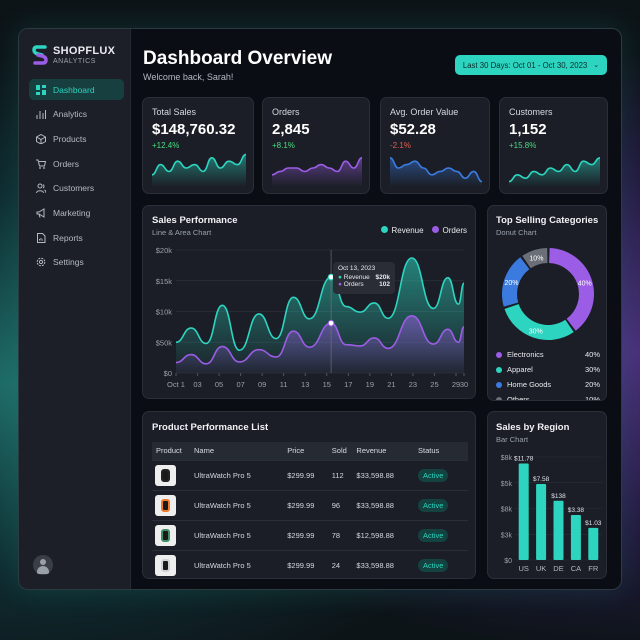  I want to click on column-header: Status, so click(443, 451).